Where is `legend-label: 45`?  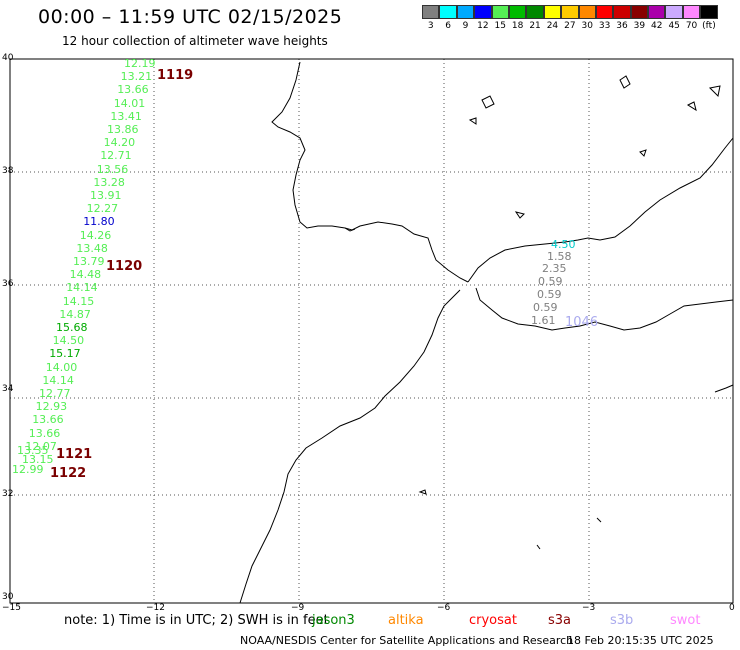 legend-label: 45 is located at coordinates (674, 26).